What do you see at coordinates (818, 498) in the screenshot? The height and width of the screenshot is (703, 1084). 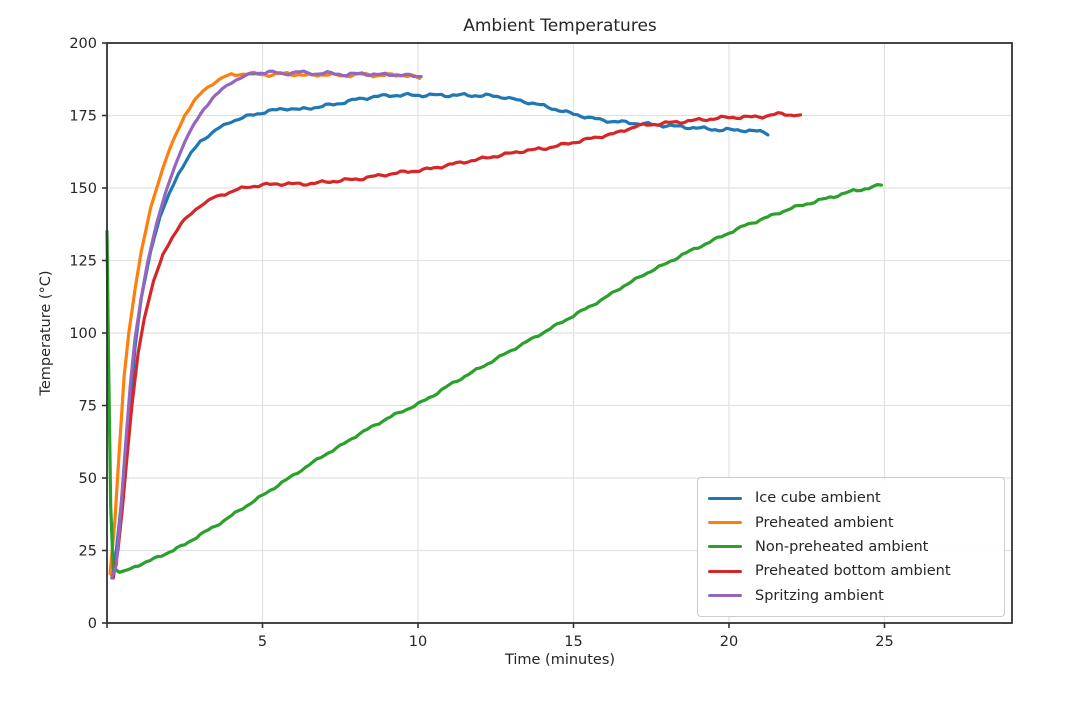 I see `legend-label-ice-cube-ambient: Ice cube ambient` at bounding box center [818, 498].